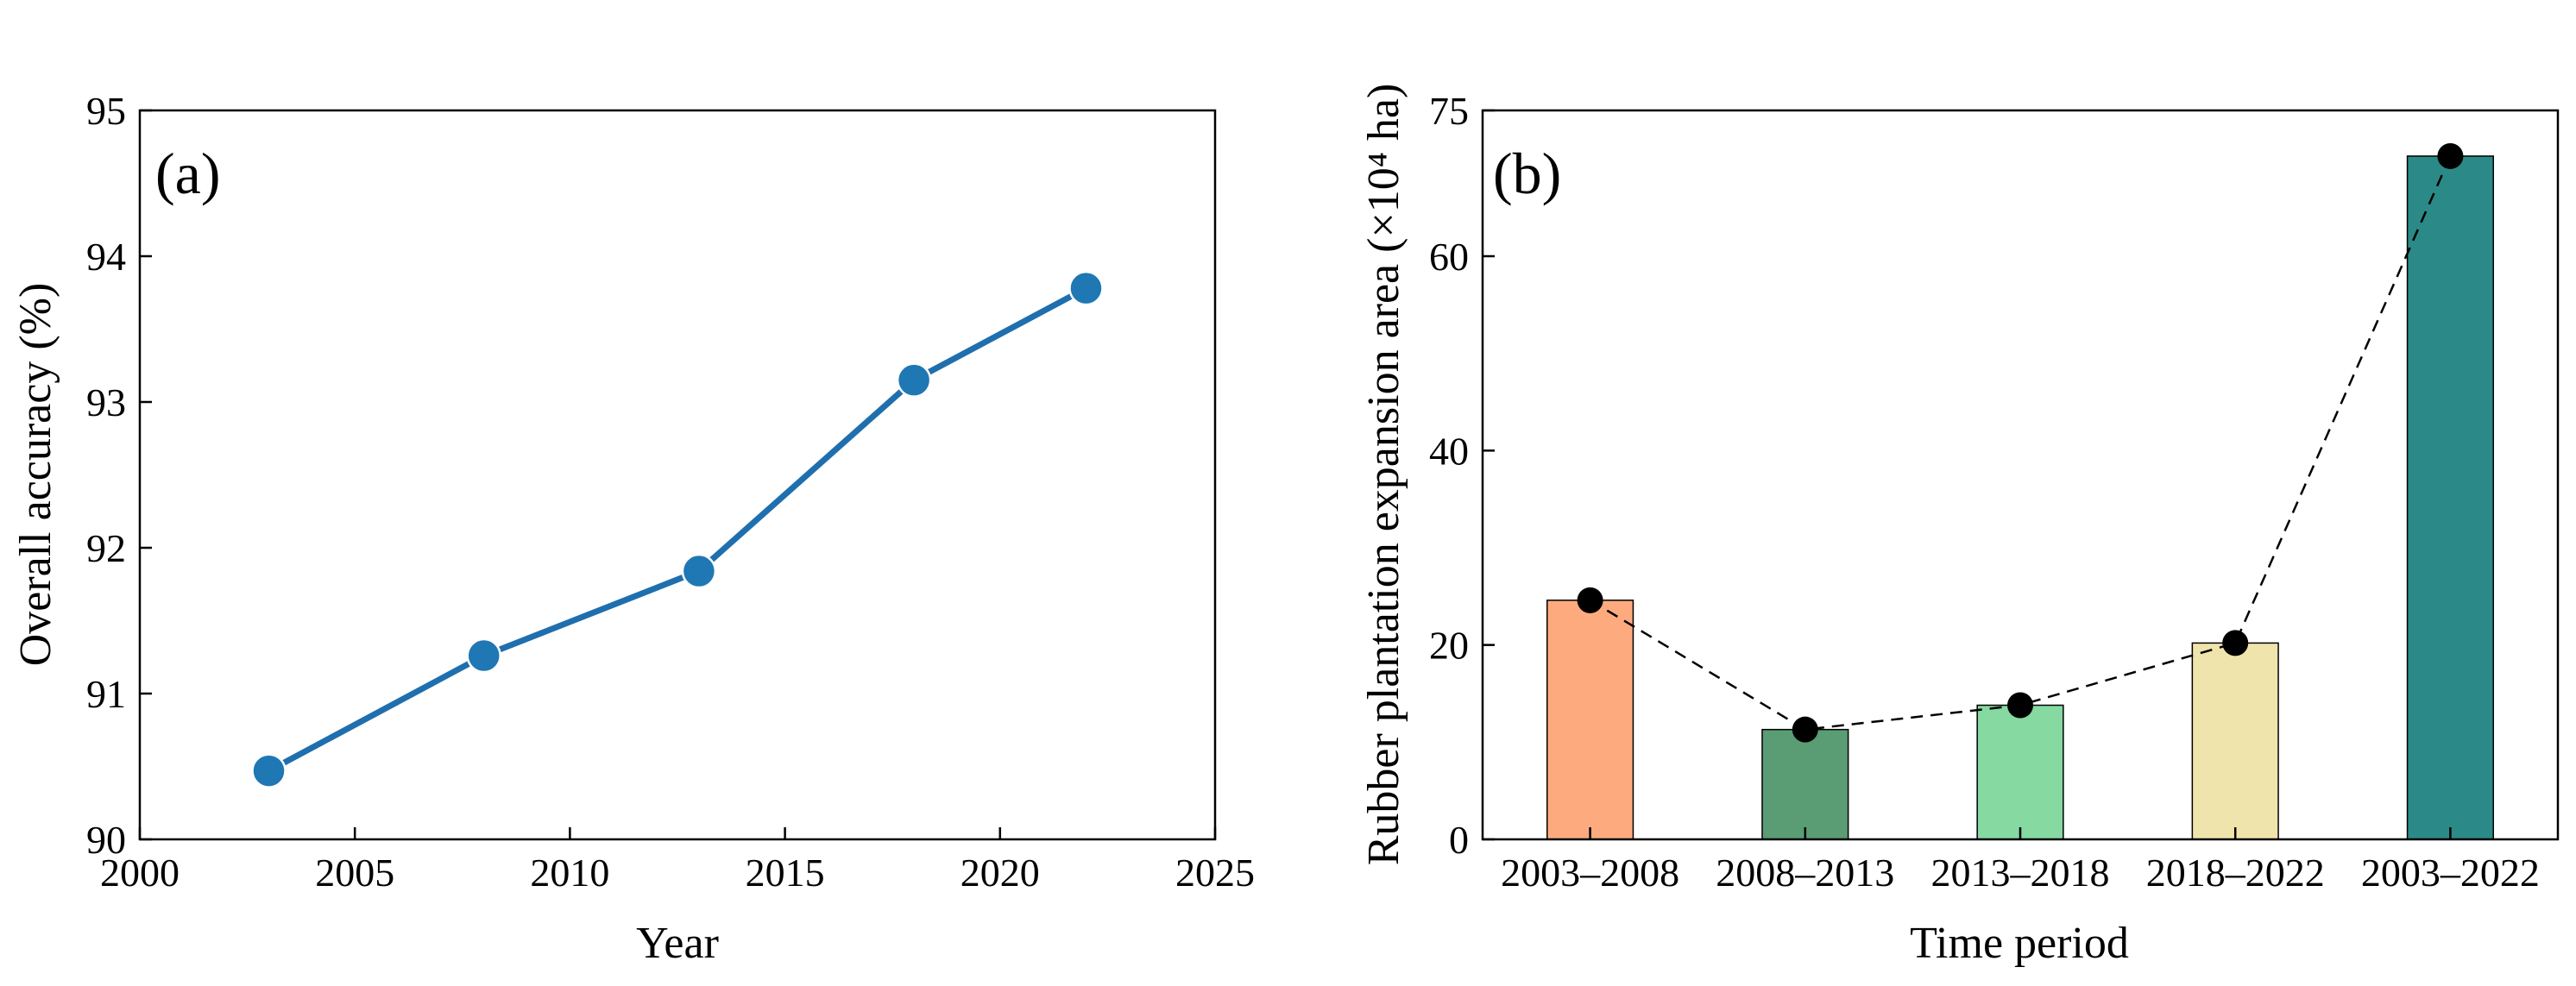  What do you see at coordinates (106, 402) in the screenshot?
I see `chart-a-y-tick-label: 93` at bounding box center [106, 402].